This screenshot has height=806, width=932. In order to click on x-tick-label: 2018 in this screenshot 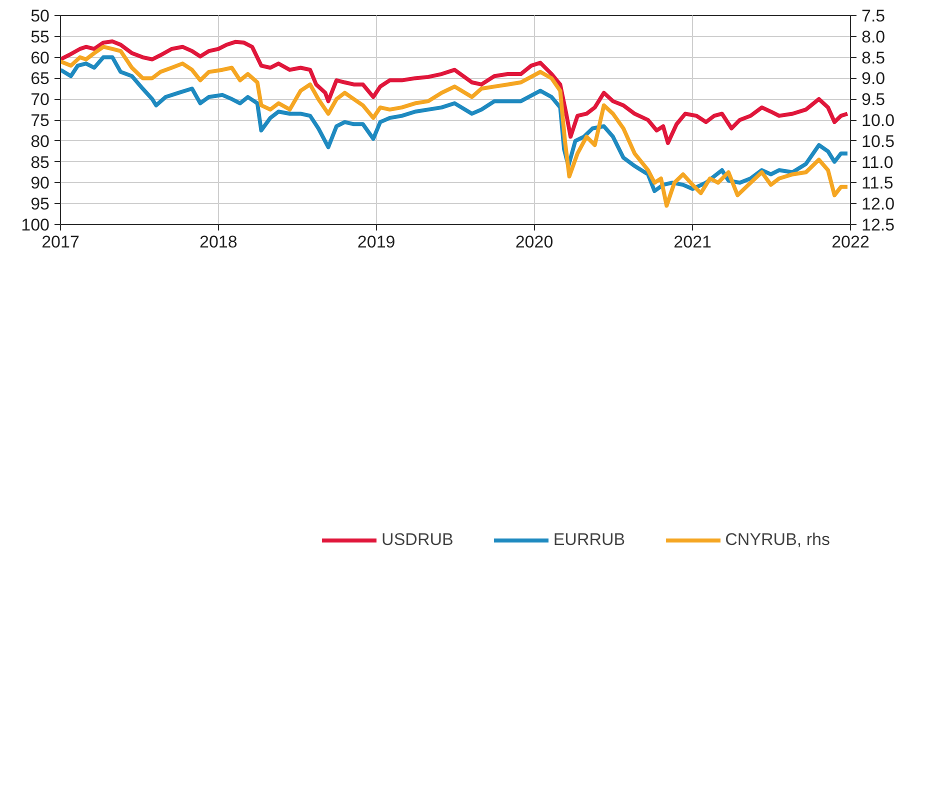, I will do `click(219, 242)`.